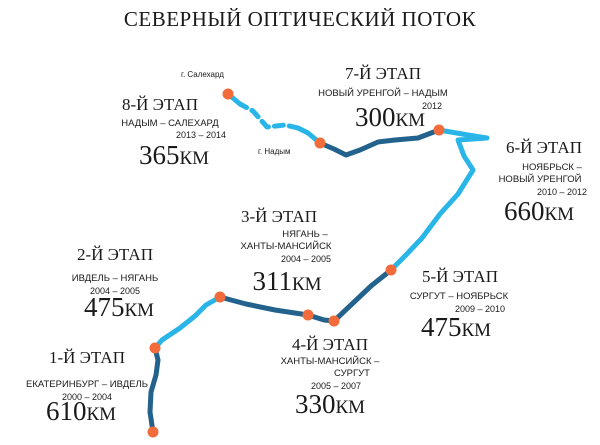 The width and height of the screenshot is (600, 445). Describe the element at coordinates (202, 74) in the screenshot. I see `city-label-salekhard: г. Салехард` at that location.